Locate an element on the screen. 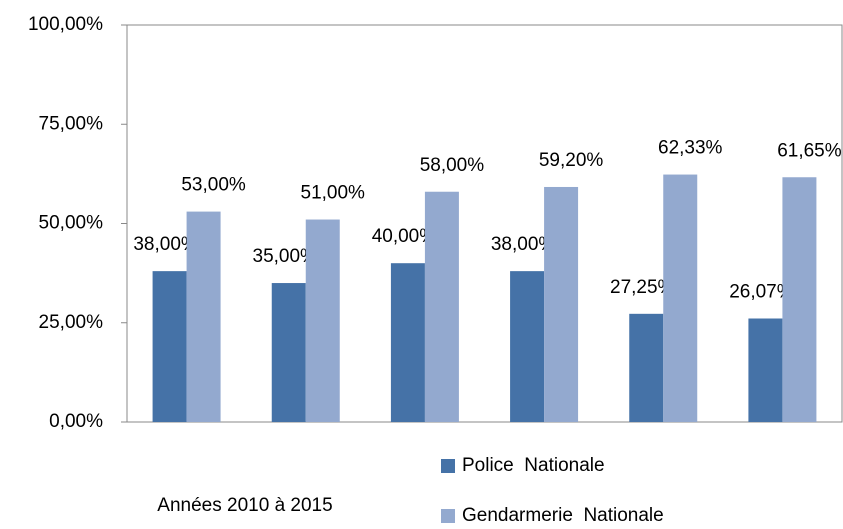 Image resolution: width=843 pixels, height=529 pixels. data-label: 53,00% is located at coordinates (213, 185).